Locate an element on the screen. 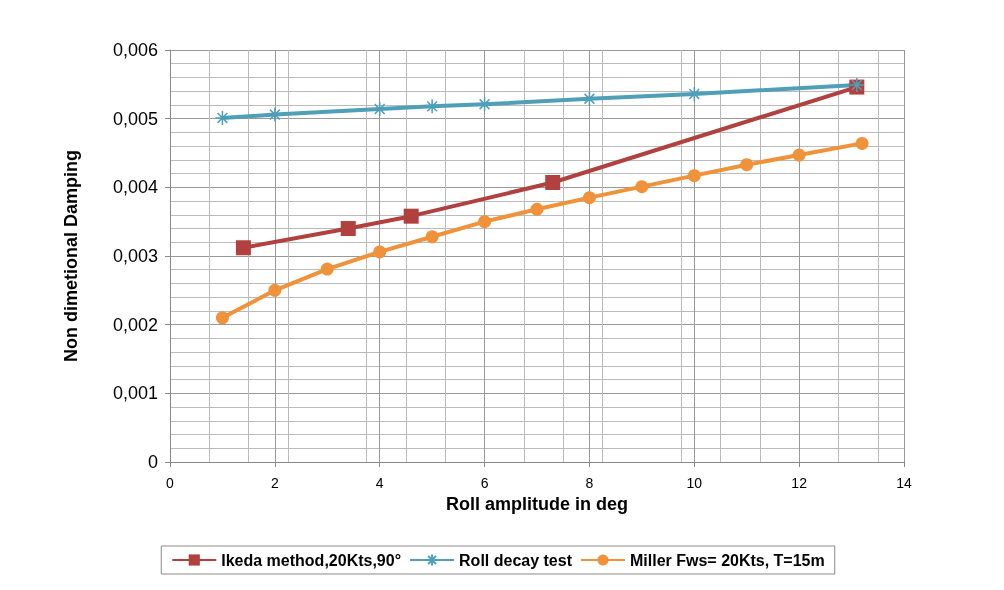 Image resolution: width=1004 pixels, height=590 pixels. y-tick-label: 0,003 is located at coordinates (135, 256).